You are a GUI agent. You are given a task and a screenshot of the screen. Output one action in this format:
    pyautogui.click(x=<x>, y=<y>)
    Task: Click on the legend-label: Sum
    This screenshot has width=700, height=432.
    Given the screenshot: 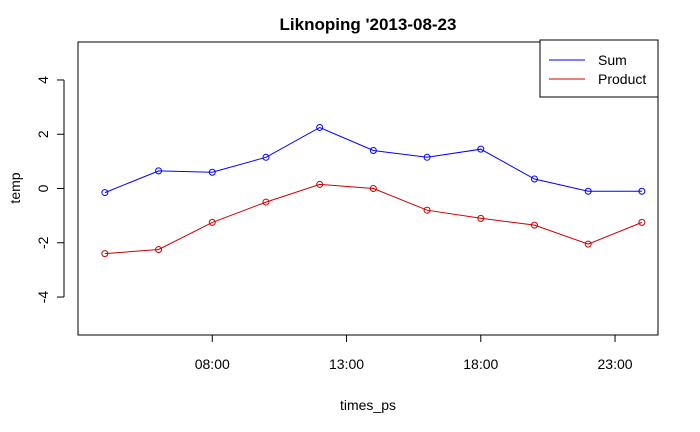 What is the action you would take?
    pyautogui.click(x=612, y=60)
    